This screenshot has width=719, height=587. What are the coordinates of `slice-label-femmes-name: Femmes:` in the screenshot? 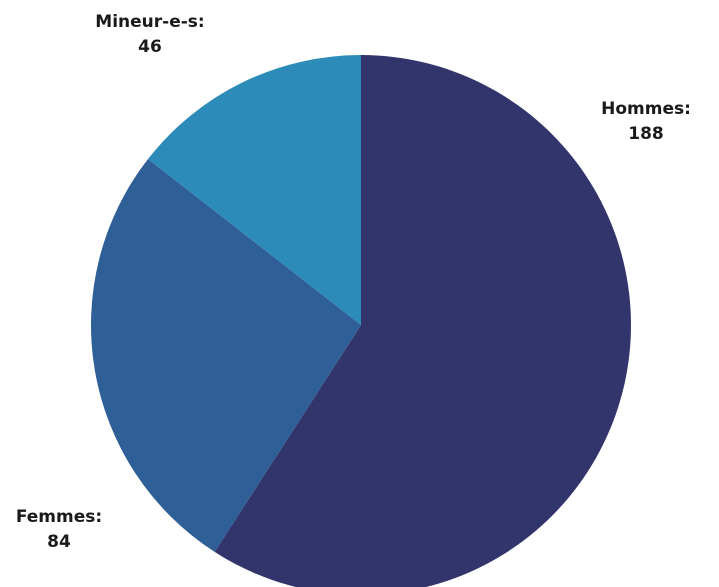 It's located at (59, 517).